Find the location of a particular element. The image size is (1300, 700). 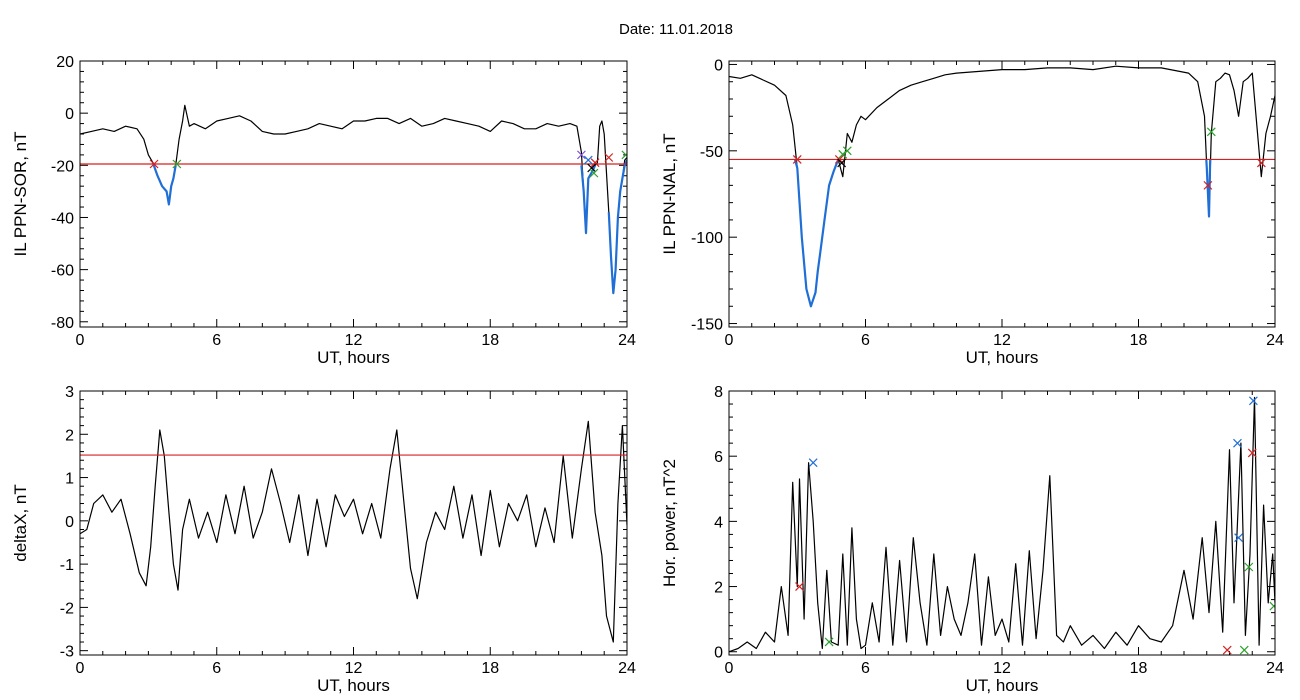

p1-xtick-label: 6 is located at coordinates (216, 340).